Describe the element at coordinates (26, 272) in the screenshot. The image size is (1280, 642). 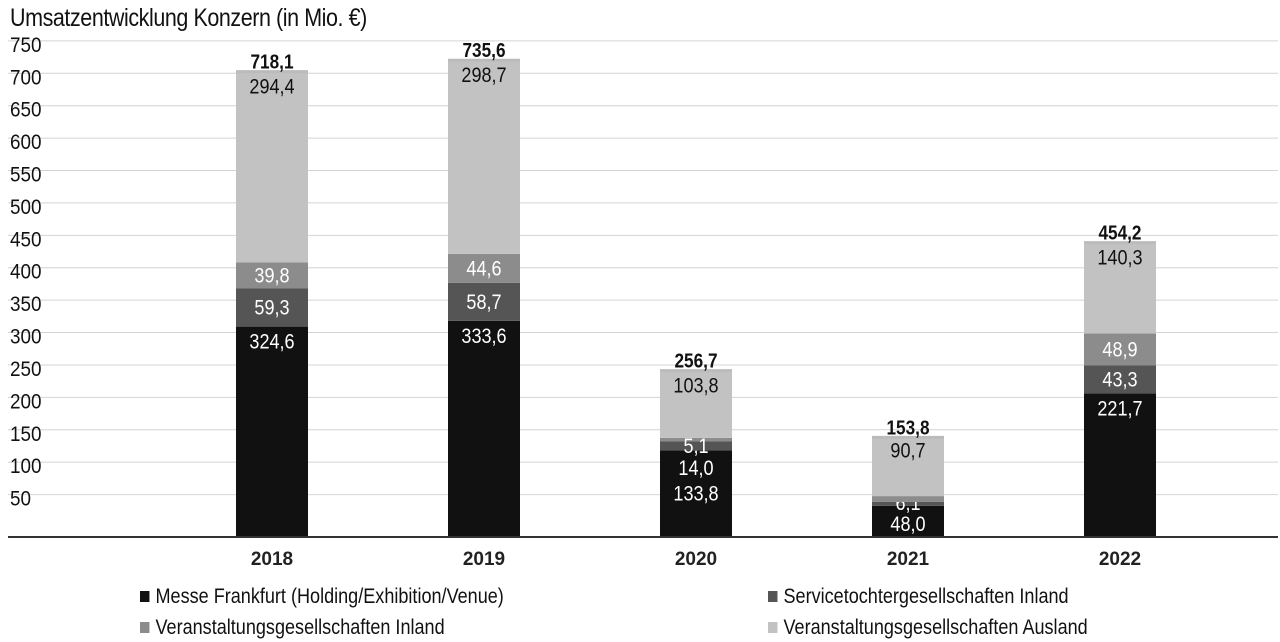
I see `y-tick-label: 400` at that location.